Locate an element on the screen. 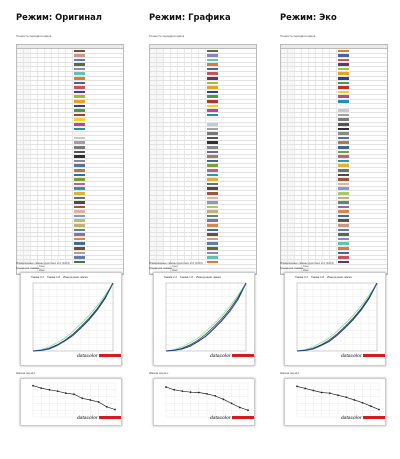 The height and width of the screenshot is (459, 400). color-accuracy-table: Сред. Макс. is located at coordinates (203, 159).